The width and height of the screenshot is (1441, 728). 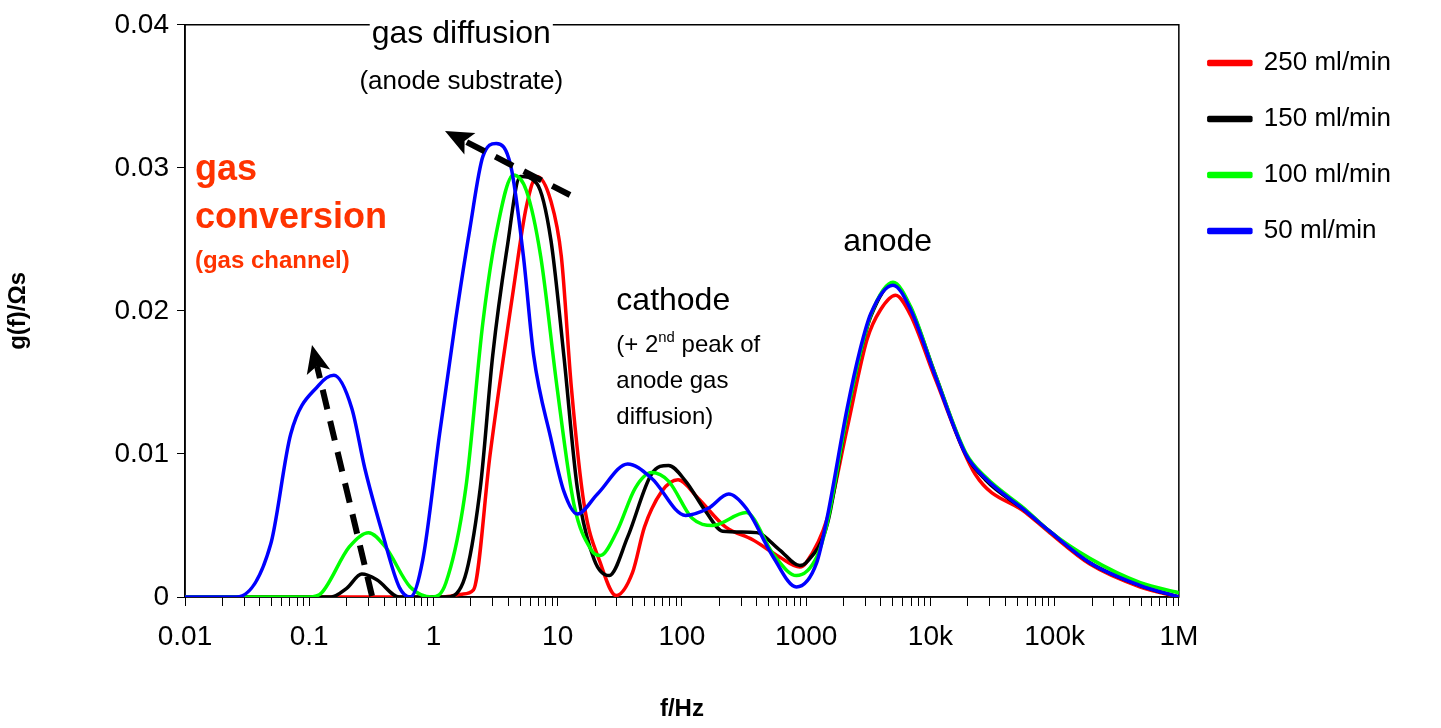 I want to click on annotation: gas conversion, so click(x=290, y=192).